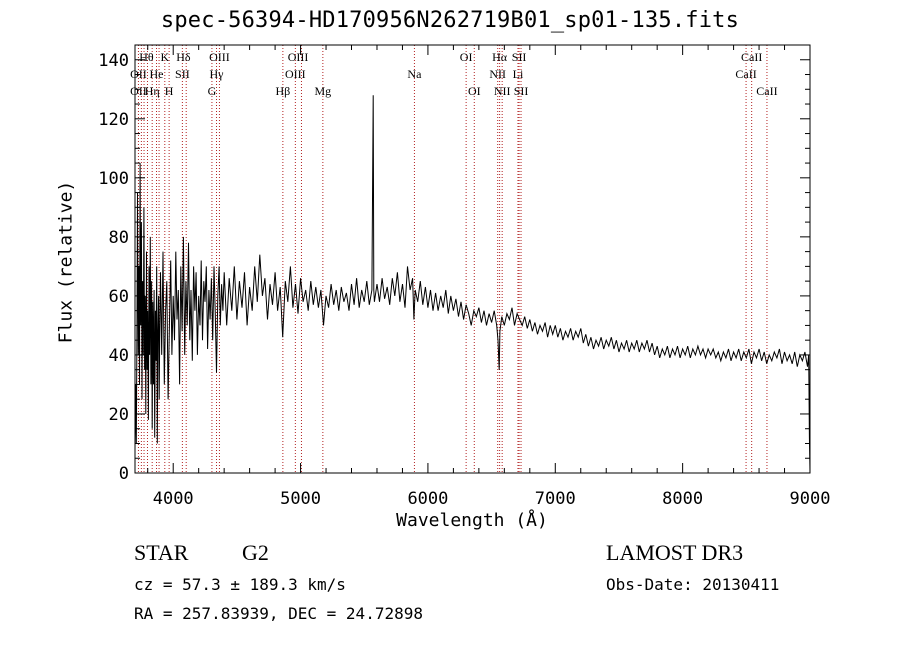 The image size is (900, 649). I want to click on line-label: Li, so click(518, 74).